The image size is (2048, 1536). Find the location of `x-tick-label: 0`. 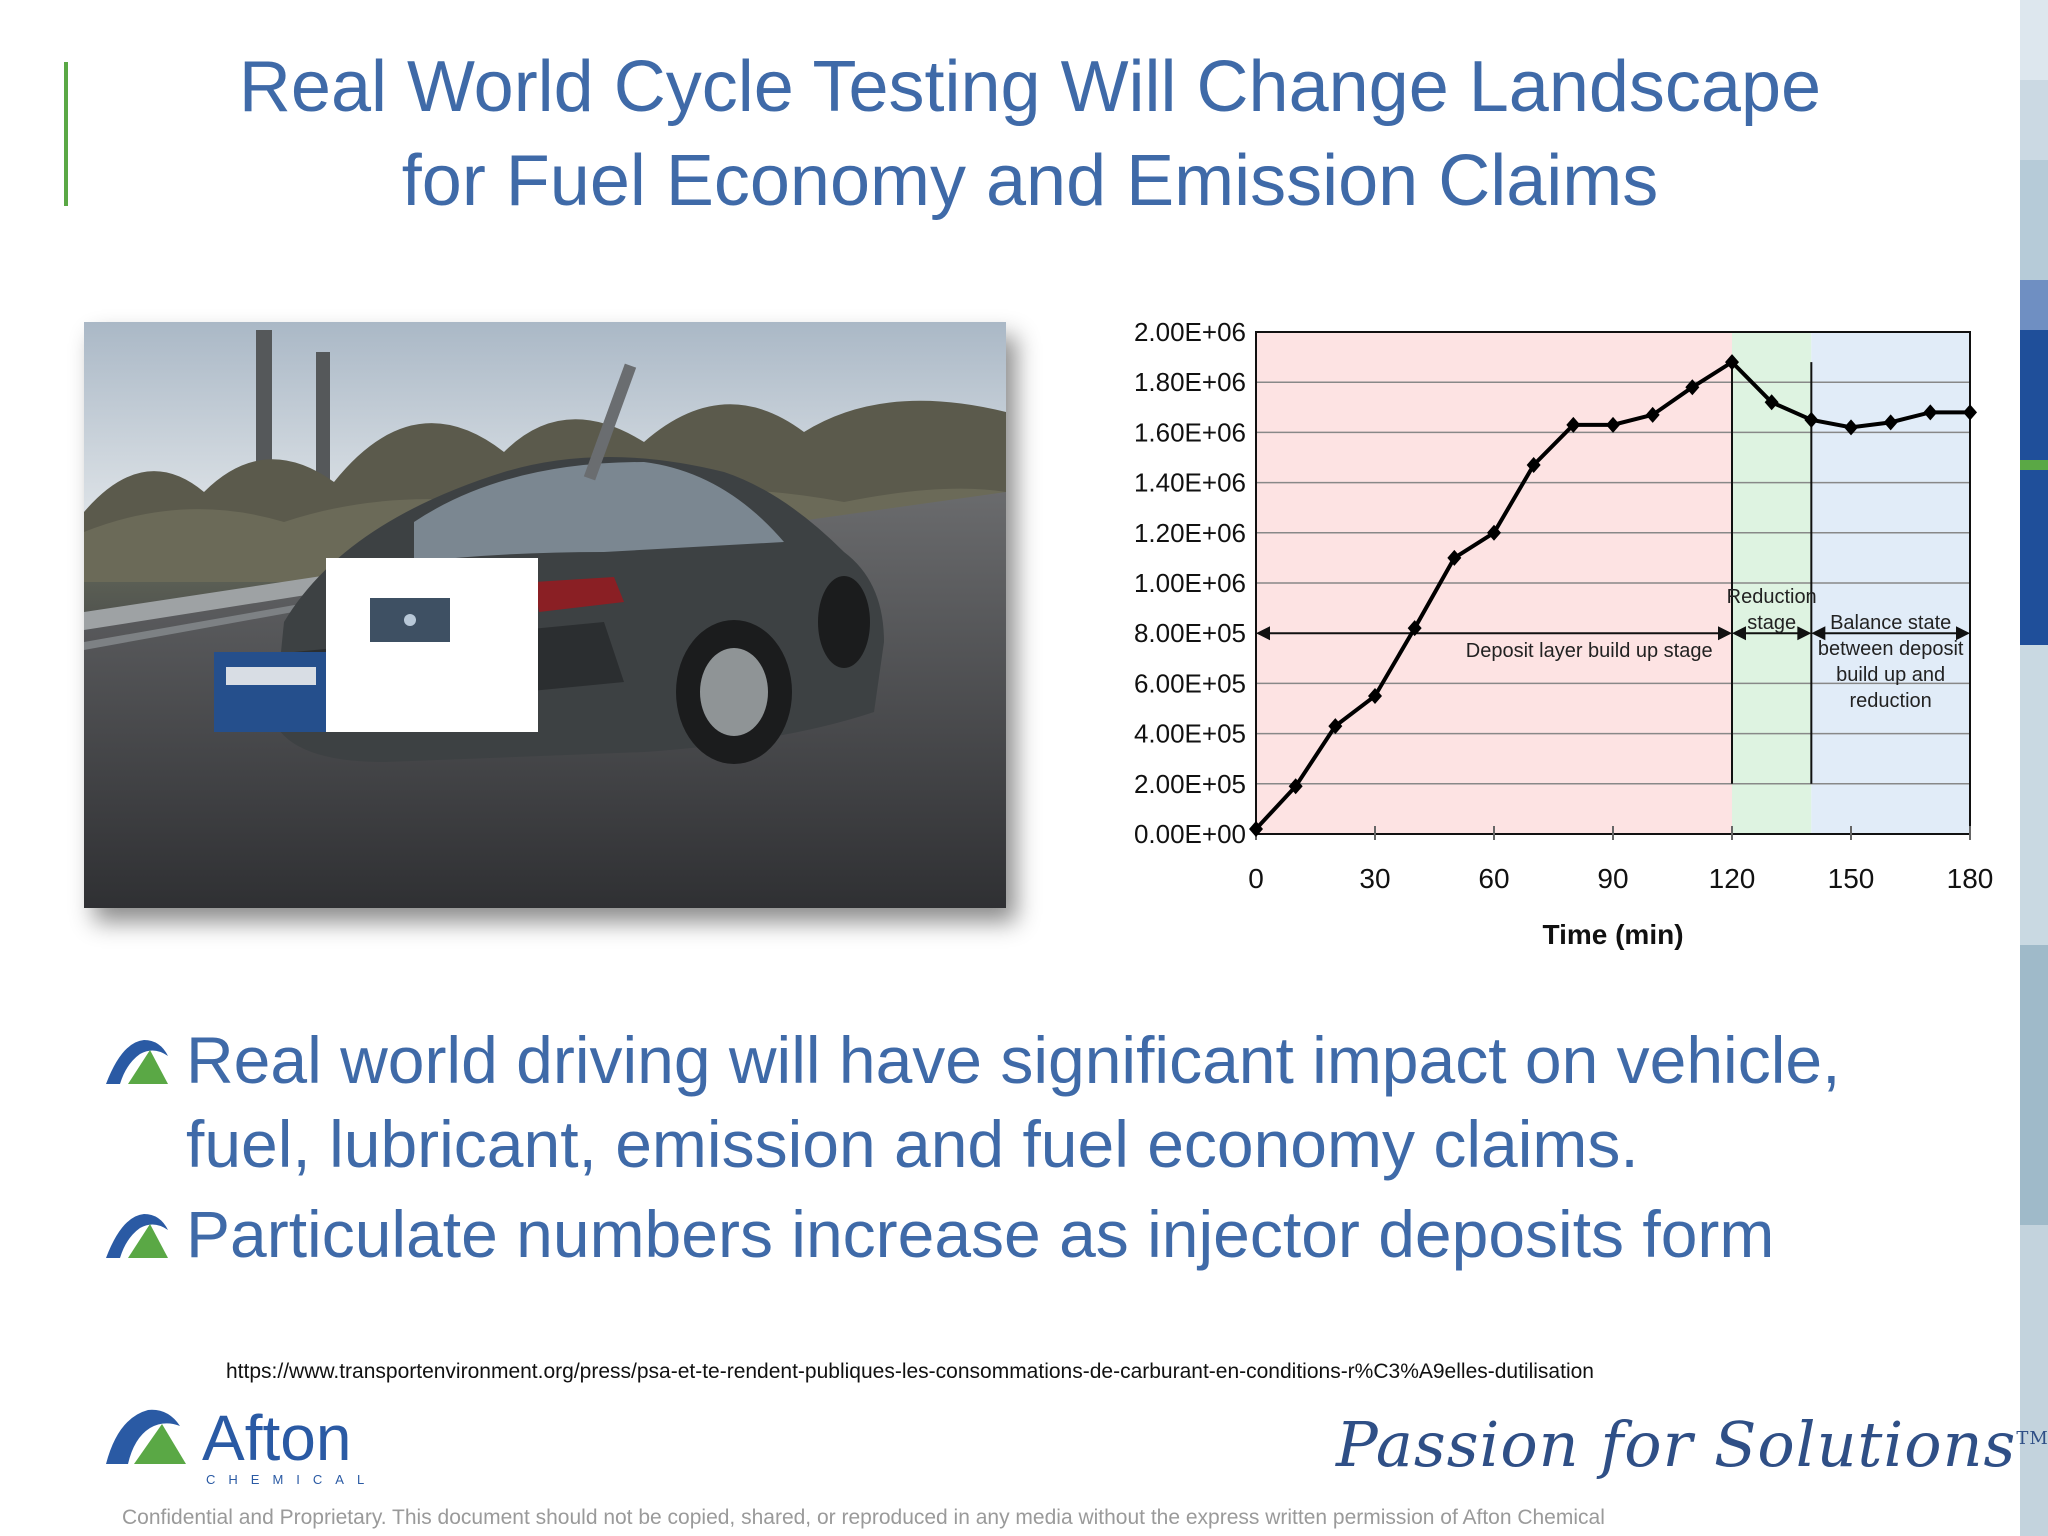

x-tick-label: 0 is located at coordinates (1256, 878).